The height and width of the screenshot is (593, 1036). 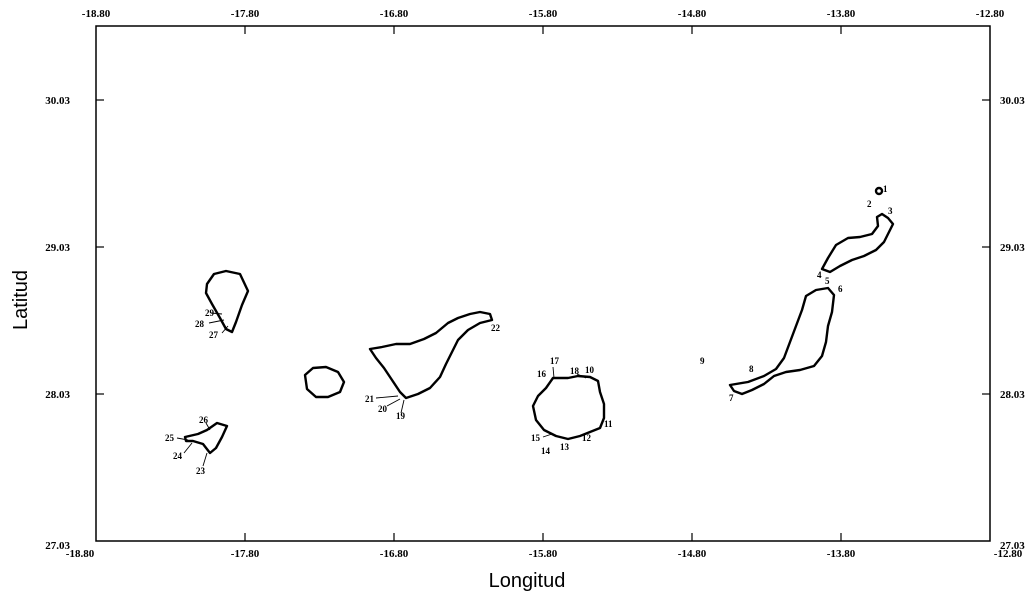 What do you see at coordinates (227, 301) in the screenshot?
I see `island-la-palma` at bounding box center [227, 301].